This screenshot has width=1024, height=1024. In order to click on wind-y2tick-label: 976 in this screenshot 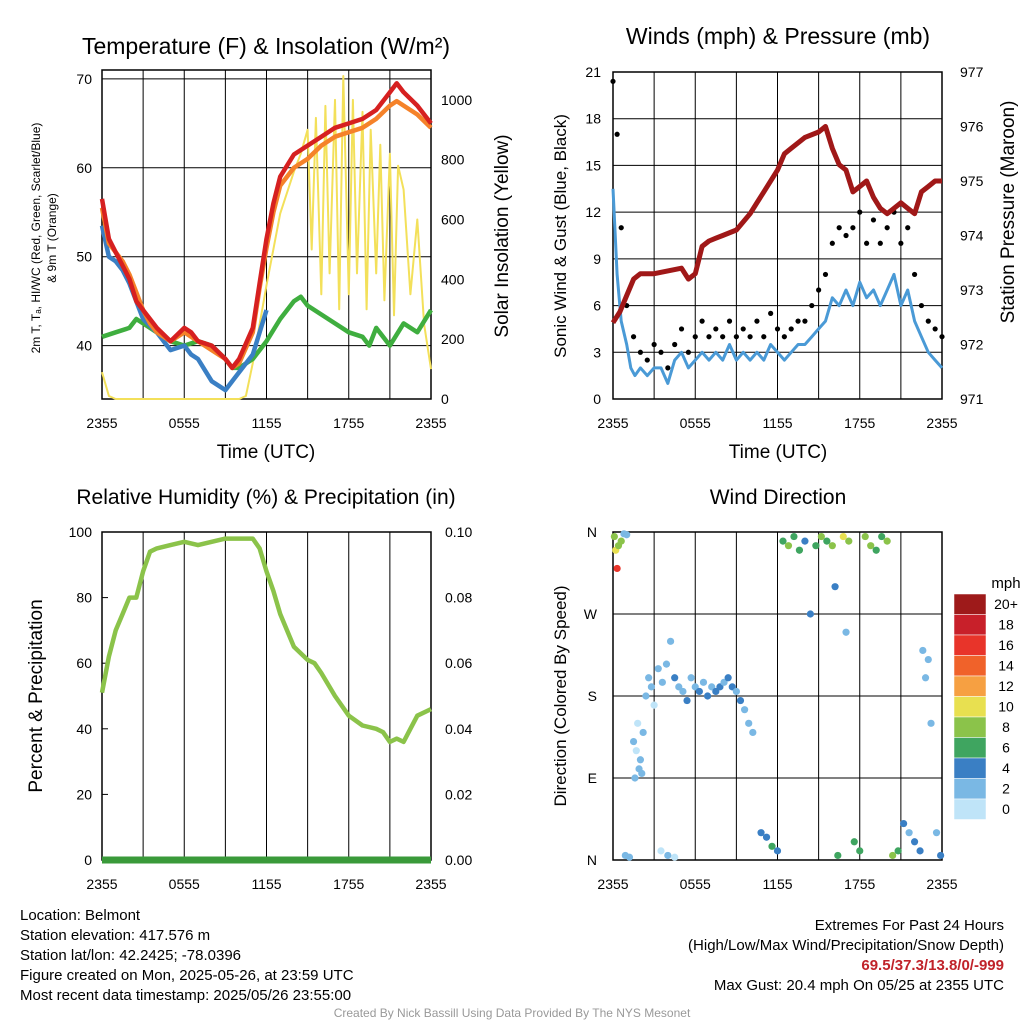, I will do `click(972, 127)`.